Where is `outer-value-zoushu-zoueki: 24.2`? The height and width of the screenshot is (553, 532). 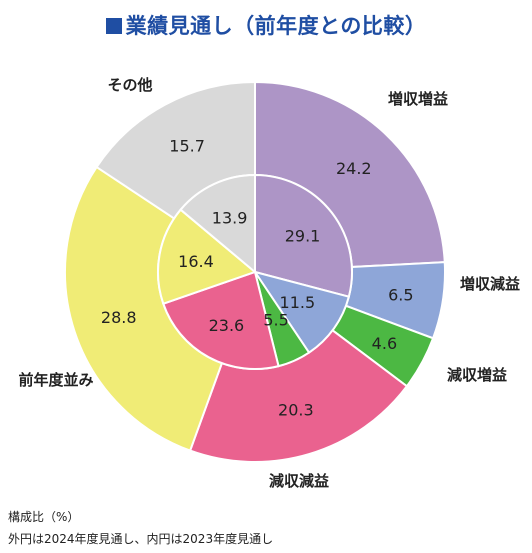 outer-value-zoushu-zoueki: 24.2 is located at coordinates (354, 168).